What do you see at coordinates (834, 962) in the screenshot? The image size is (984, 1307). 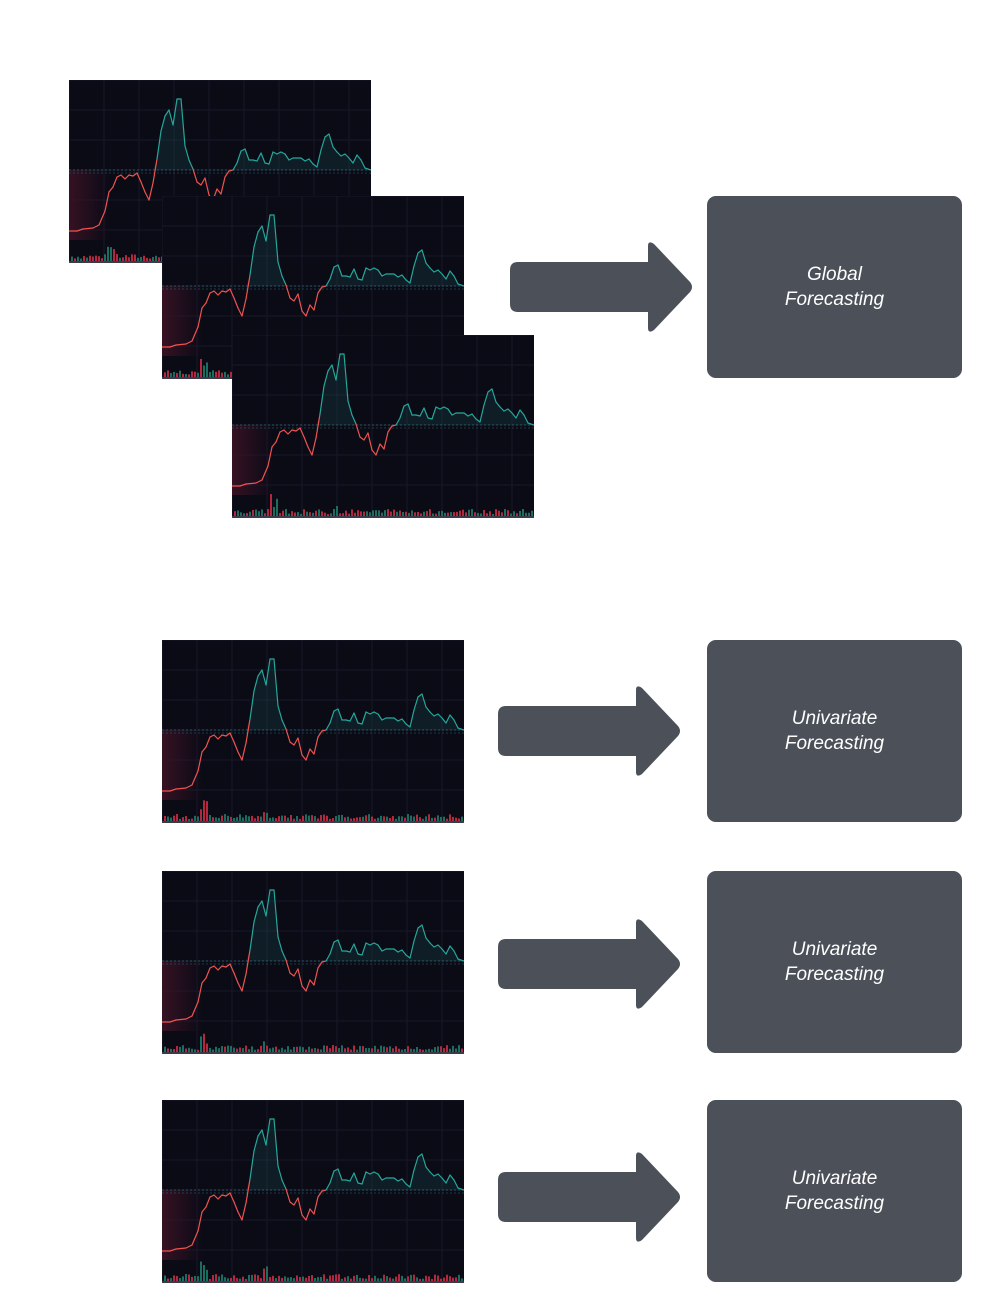 I see `univariate-forecasting-box-2: Univariate Forecasting` at bounding box center [834, 962].